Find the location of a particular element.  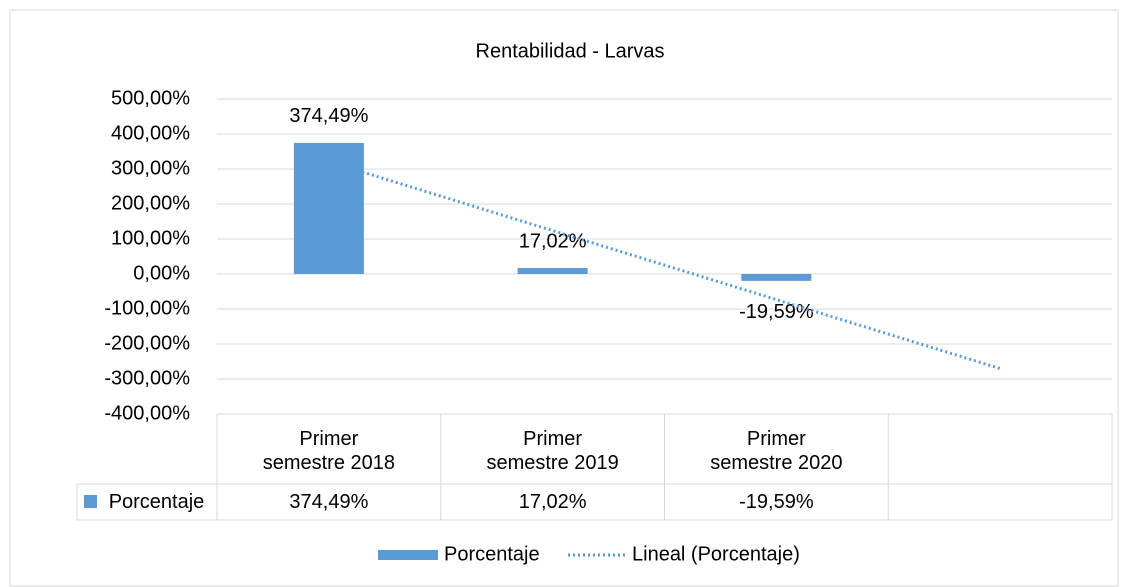

y-tick-label: 400,00% is located at coordinates (150, 133).